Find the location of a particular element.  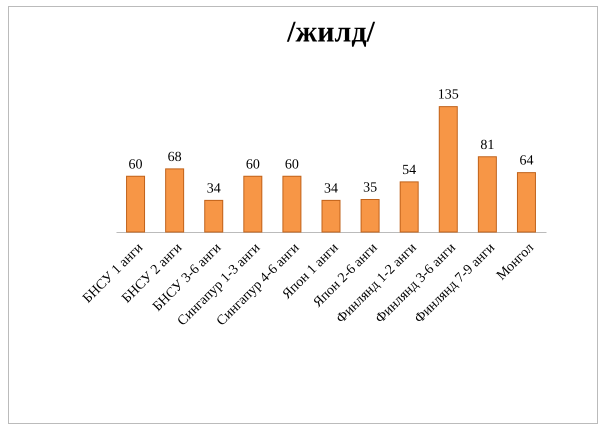

chart-title: /жилд/ is located at coordinates (331, 32).